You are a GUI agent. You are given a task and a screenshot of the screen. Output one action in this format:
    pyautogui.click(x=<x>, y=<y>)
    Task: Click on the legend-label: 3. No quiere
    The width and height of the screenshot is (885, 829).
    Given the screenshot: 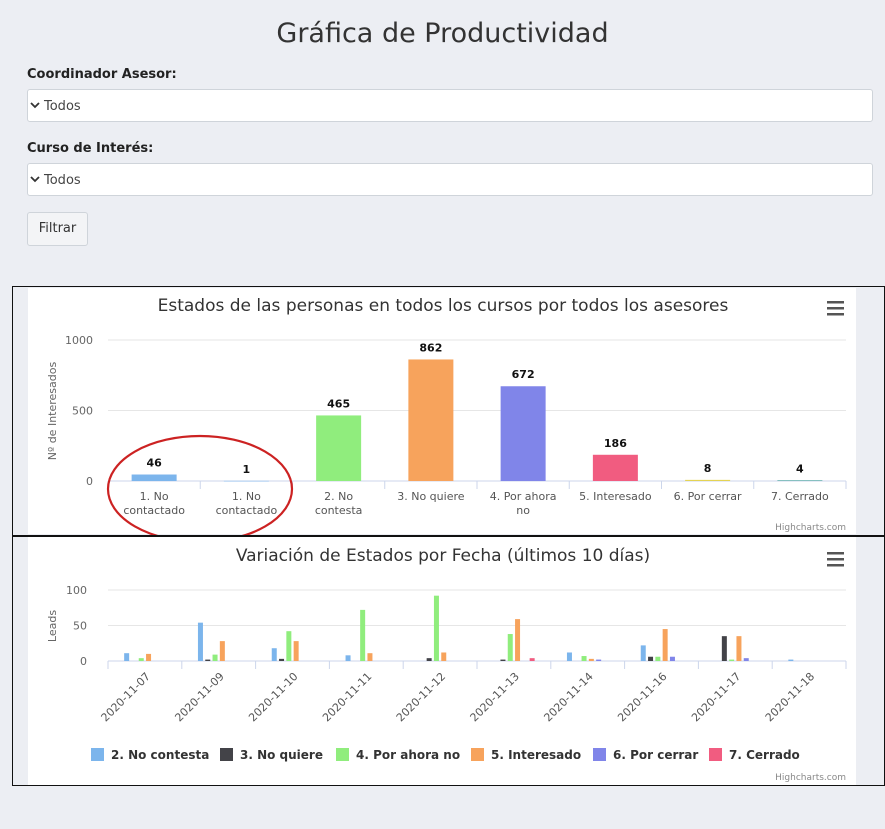 What is the action you would take?
    pyautogui.click(x=281, y=755)
    